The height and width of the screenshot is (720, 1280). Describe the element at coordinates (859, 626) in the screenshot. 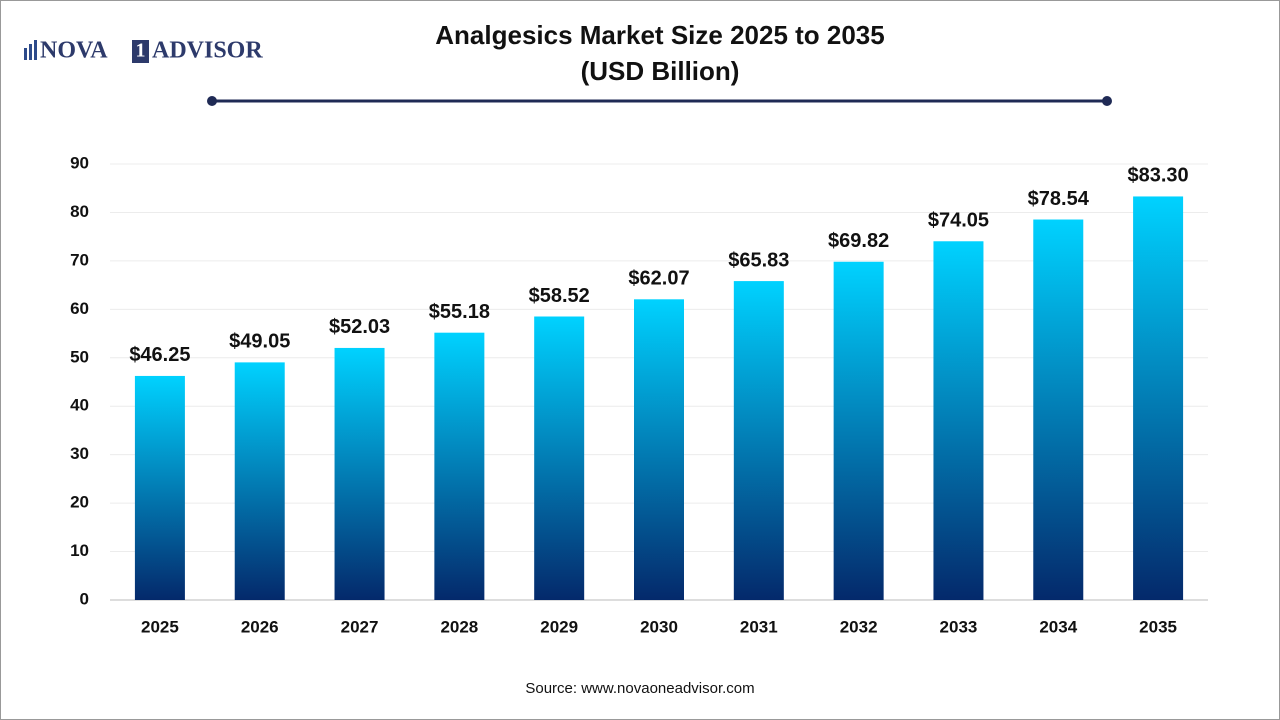

I see `x-tick-label: 2032` at that location.